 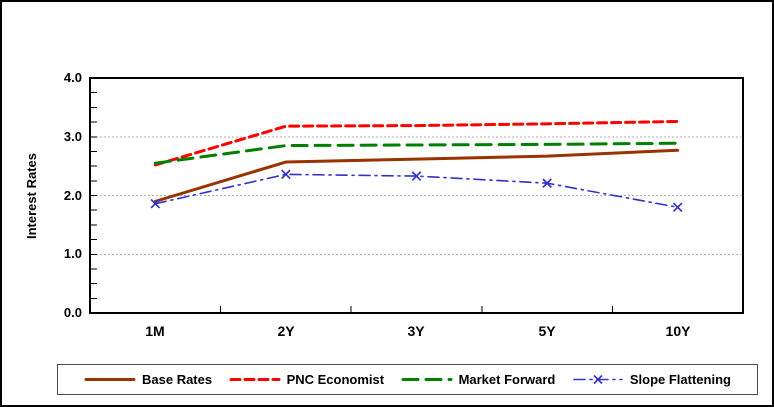 What do you see at coordinates (72, 253) in the screenshot?
I see `y-tick-label-1: 1.0` at bounding box center [72, 253].